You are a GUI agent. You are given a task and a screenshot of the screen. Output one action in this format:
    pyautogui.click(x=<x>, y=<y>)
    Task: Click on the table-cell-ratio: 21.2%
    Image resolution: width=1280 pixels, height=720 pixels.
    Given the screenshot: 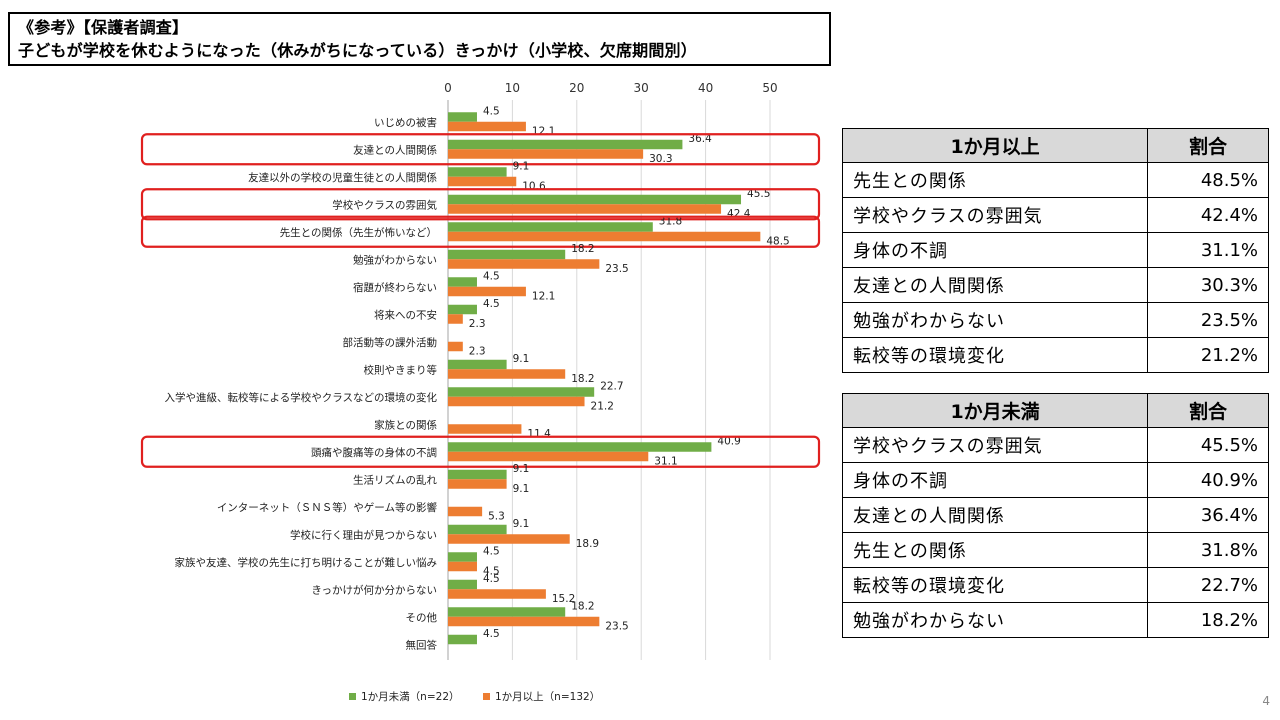 What is the action you would take?
    pyautogui.click(x=1208, y=355)
    